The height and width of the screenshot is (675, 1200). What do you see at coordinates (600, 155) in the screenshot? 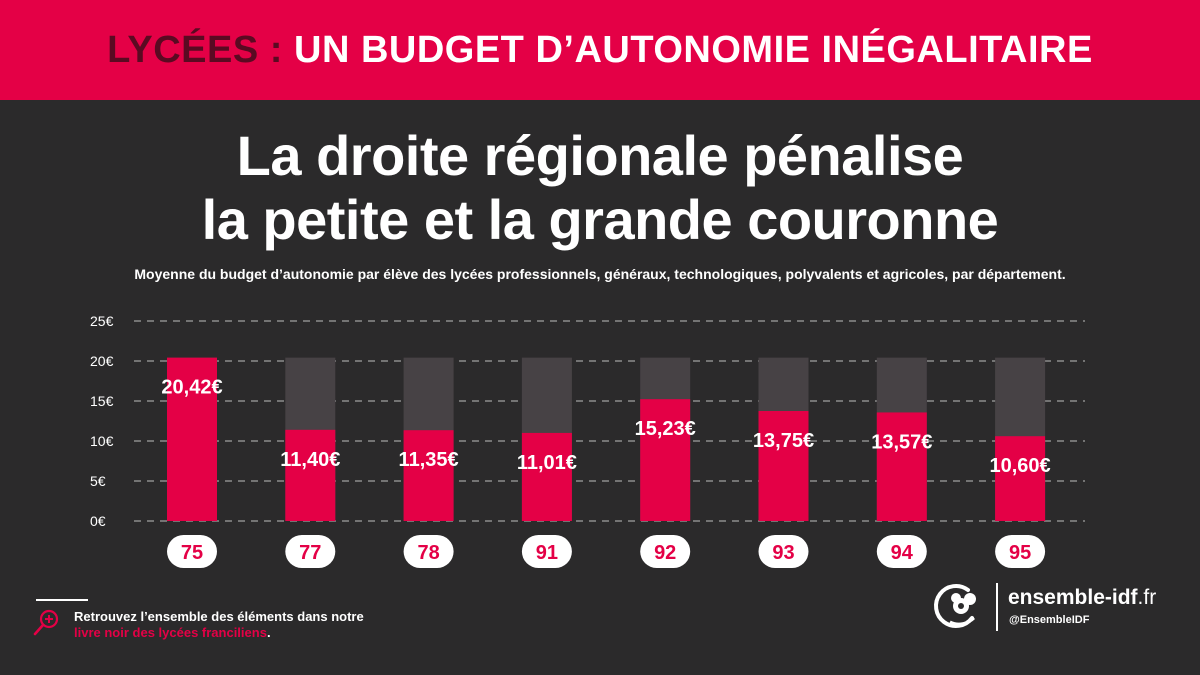
I see `headline-line-1: La droite régionale pénalise` at bounding box center [600, 155].